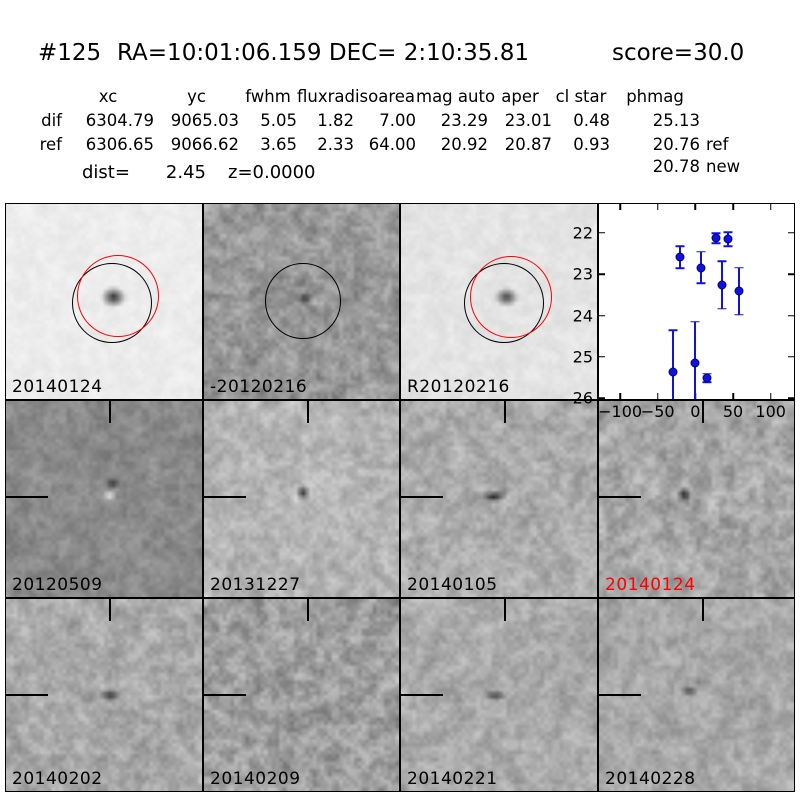 The image size is (800, 800). What do you see at coordinates (695, 411) in the screenshot?
I see `epoch-axis-tick-label: 0` at bounding box center [695, 411].